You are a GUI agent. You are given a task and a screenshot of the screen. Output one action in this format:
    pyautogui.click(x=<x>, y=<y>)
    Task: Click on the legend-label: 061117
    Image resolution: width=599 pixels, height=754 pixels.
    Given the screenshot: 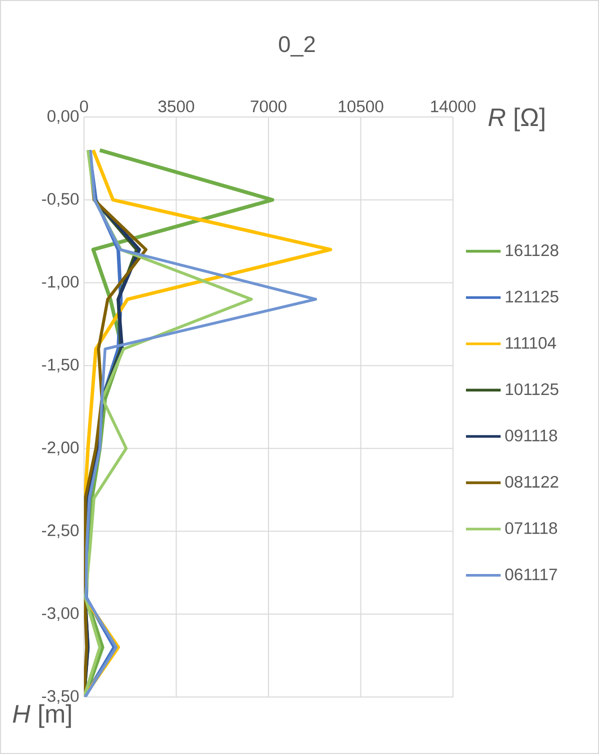 What is the action you would take?
    pyautogui.click(x=531, y=574)
    